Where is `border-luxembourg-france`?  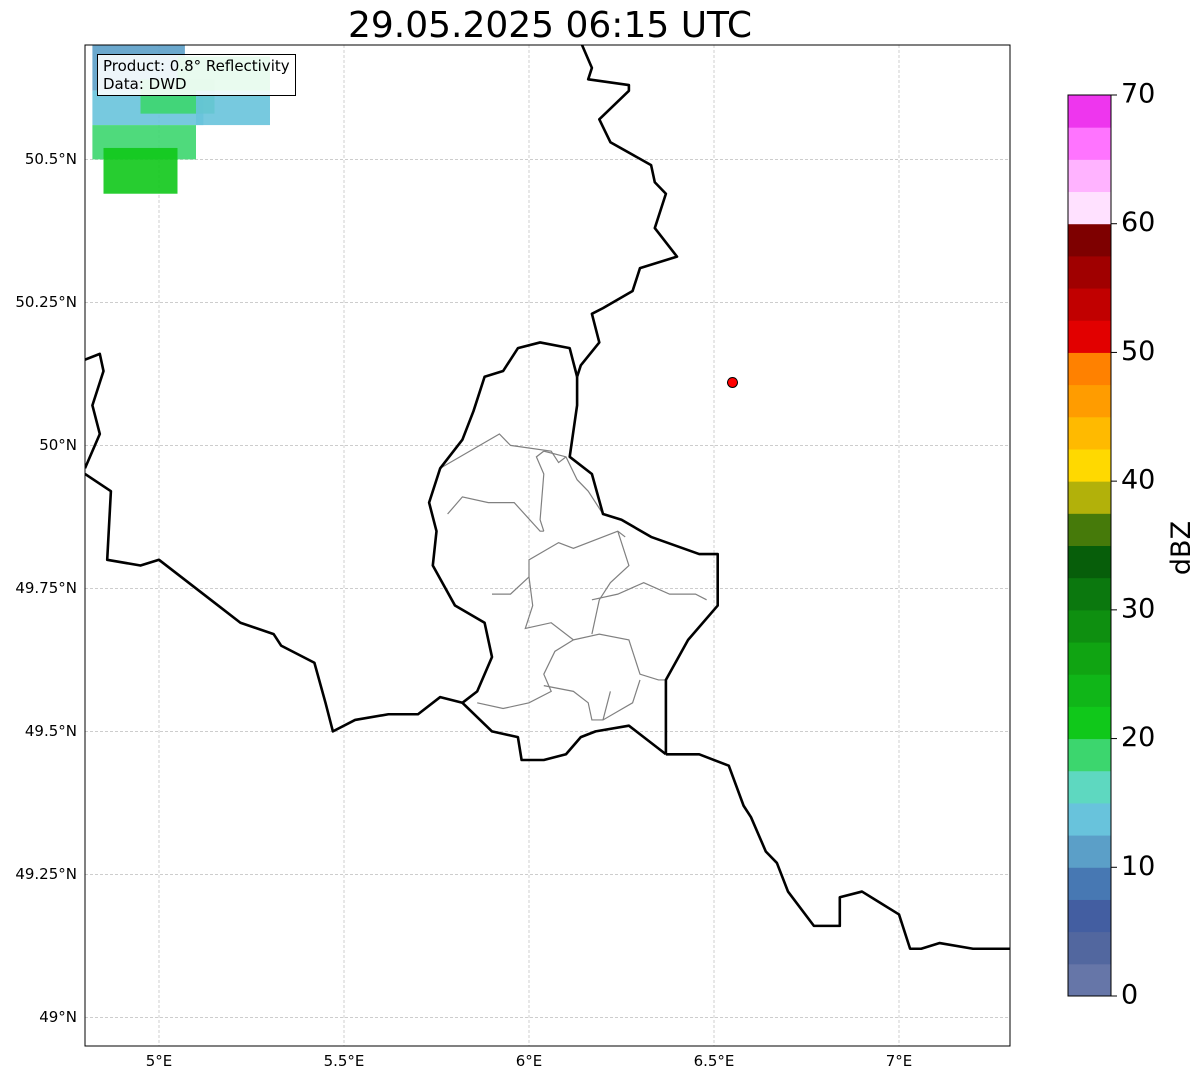
border-luxembourg-france is located at coordinates (564, 731).